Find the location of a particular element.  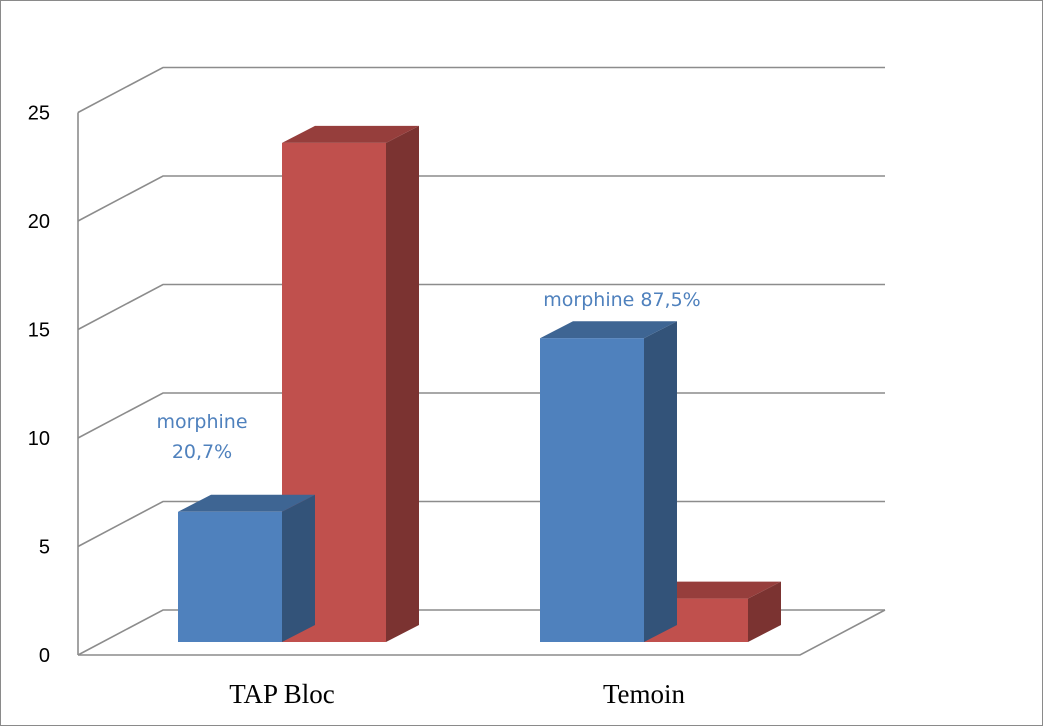

y-tick-label: 0 is located at coordinates (44, 656).